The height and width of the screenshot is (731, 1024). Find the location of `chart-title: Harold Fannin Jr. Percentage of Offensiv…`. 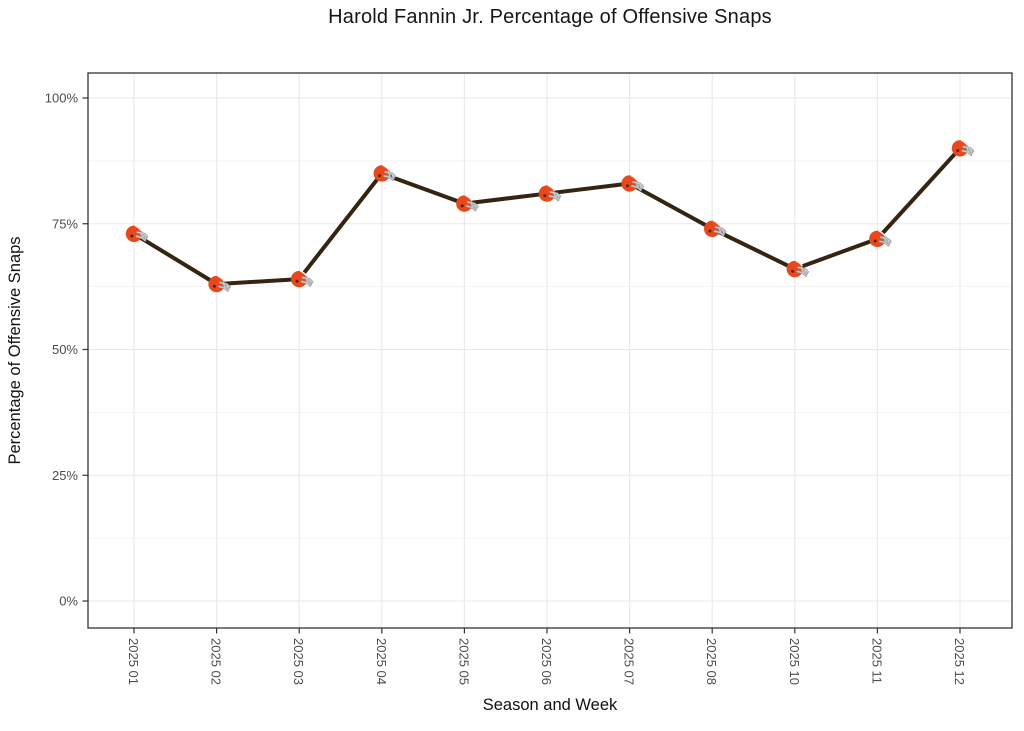

chart-title: Harold Fannin Jr. Percentage of Offensiv… is located at coordinates (550, 17).